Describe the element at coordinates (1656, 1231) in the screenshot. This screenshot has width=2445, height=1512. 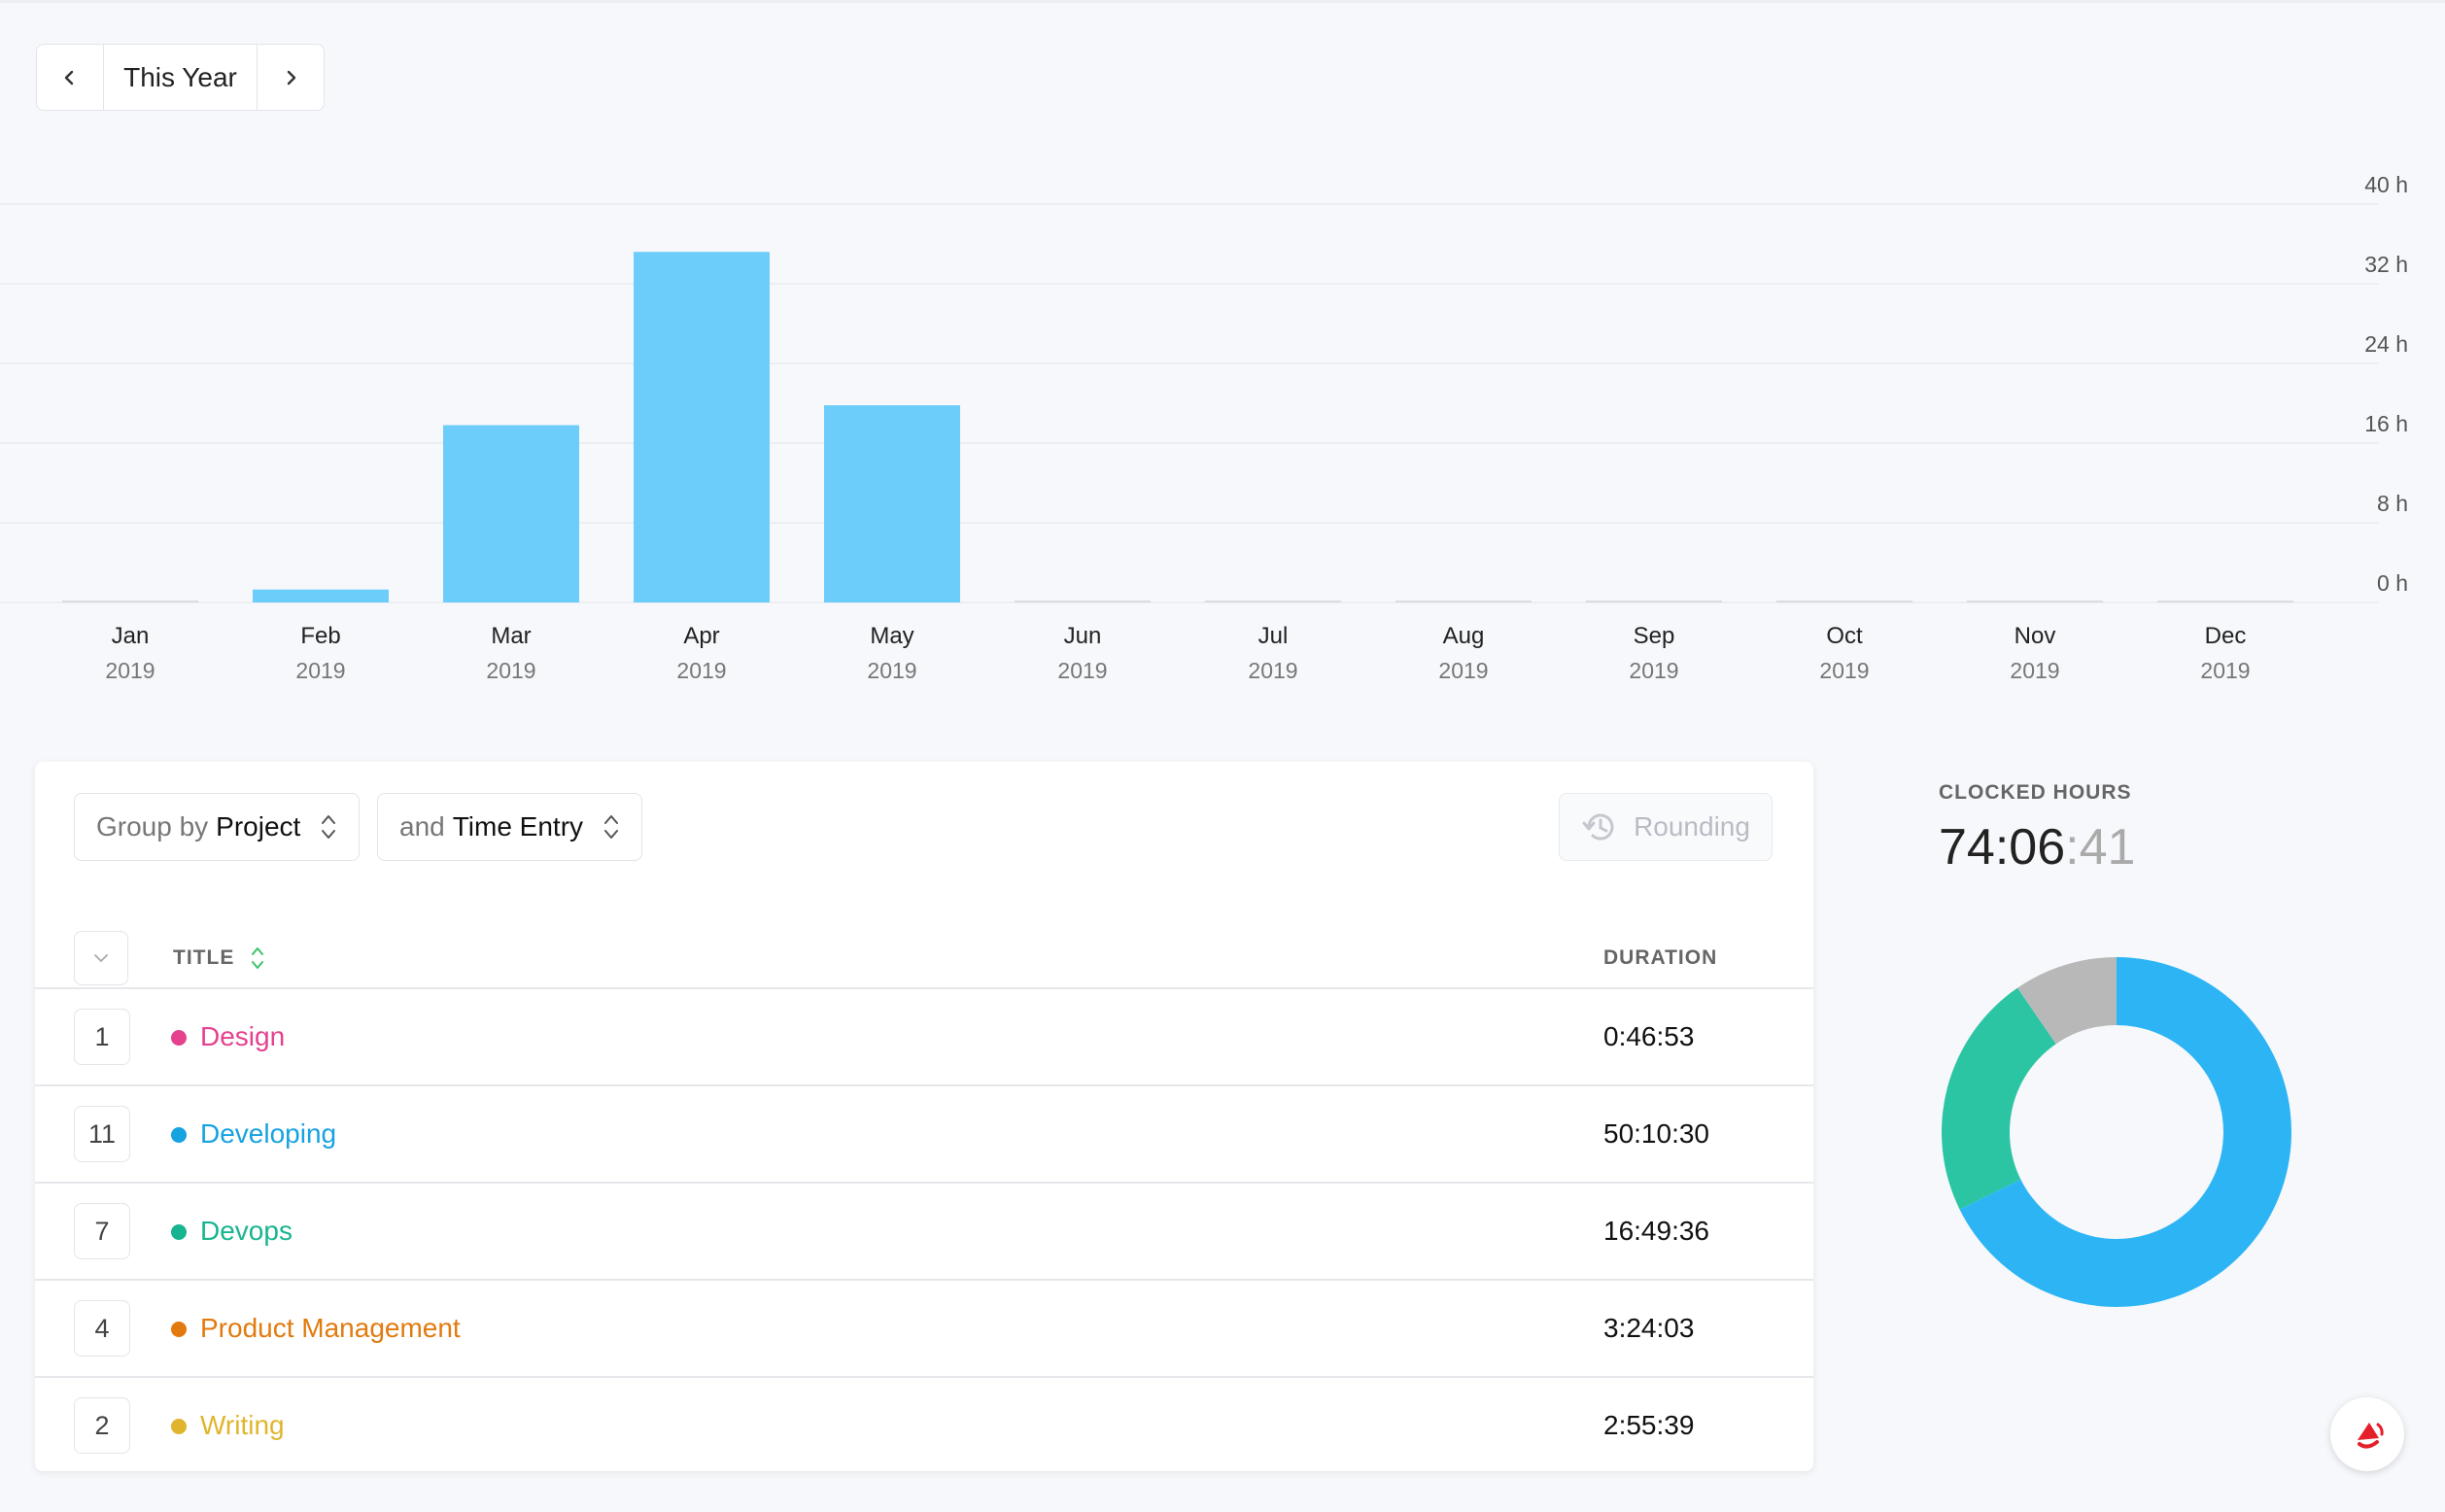
I see `project-duration: 16:49:36` at that location.